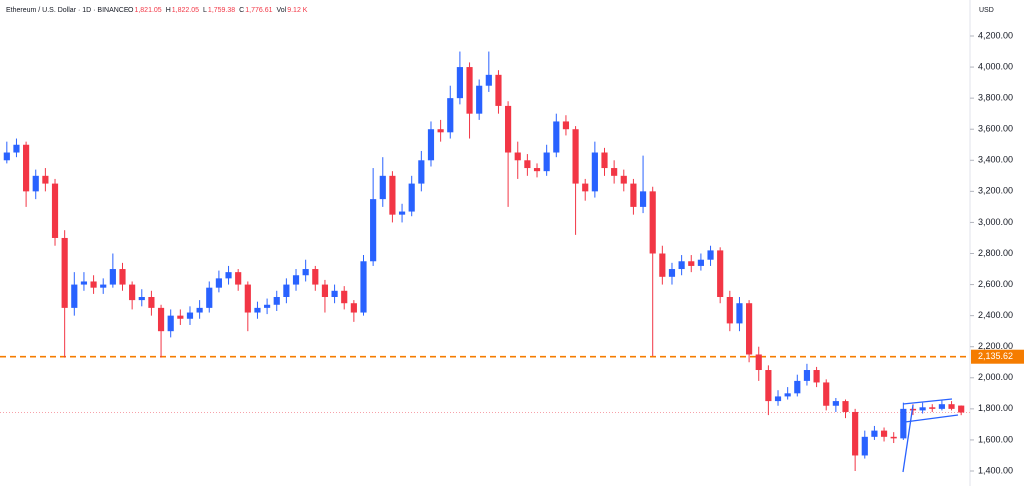  Describe the element at coordinates (995, 253) in the screenshot. I see `y-tick-label: 2,800.00` at that location.